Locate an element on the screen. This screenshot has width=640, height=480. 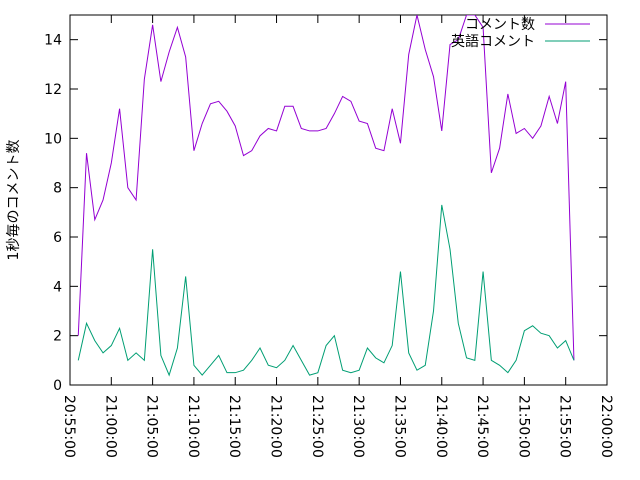
x-tick-label: 21:55:00 is located at coordinates (565, 426).